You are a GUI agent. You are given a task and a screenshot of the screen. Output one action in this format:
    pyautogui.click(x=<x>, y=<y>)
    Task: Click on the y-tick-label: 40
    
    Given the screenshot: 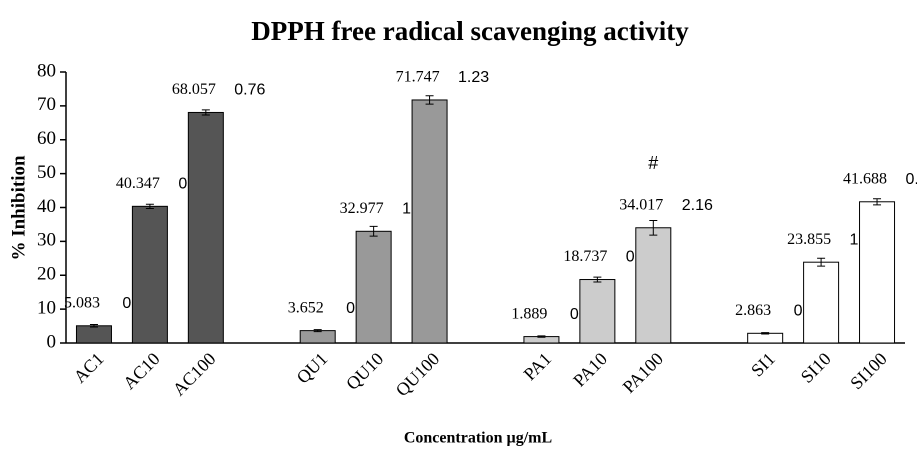 What is the action you would take?
    pyautogui.click(x=46, y=206)
    